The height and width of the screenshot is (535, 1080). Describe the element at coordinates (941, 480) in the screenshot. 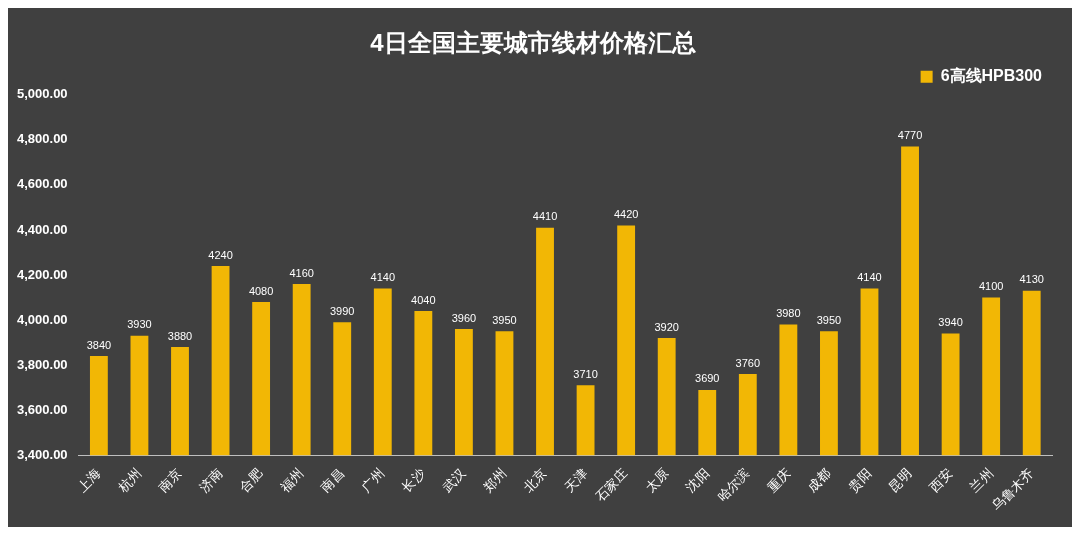

I see `x-tick-label: 西安` at that location.